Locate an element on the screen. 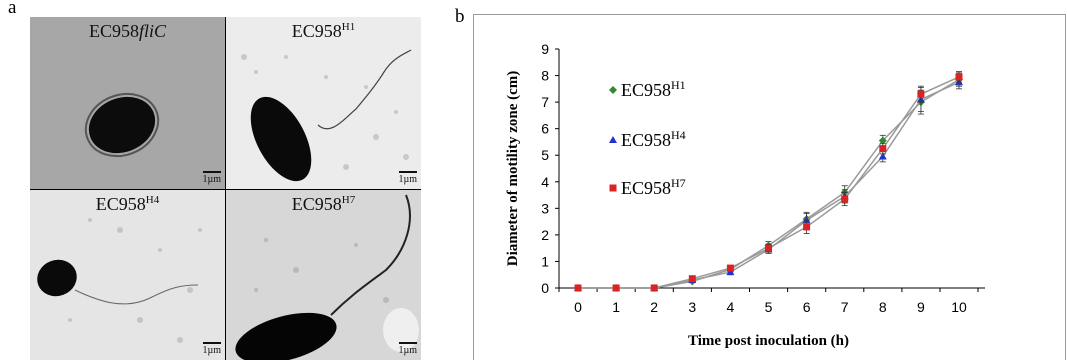  micrograph-label: EC958H7 is located at coordinates (323, 204).